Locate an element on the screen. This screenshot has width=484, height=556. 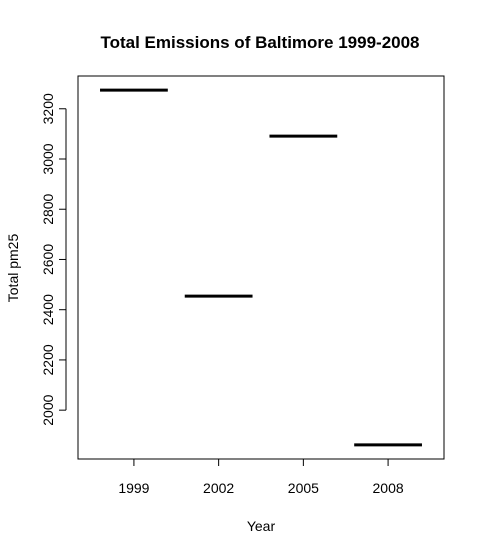
x-axis-title: Year is located at coordinates (261, 526).